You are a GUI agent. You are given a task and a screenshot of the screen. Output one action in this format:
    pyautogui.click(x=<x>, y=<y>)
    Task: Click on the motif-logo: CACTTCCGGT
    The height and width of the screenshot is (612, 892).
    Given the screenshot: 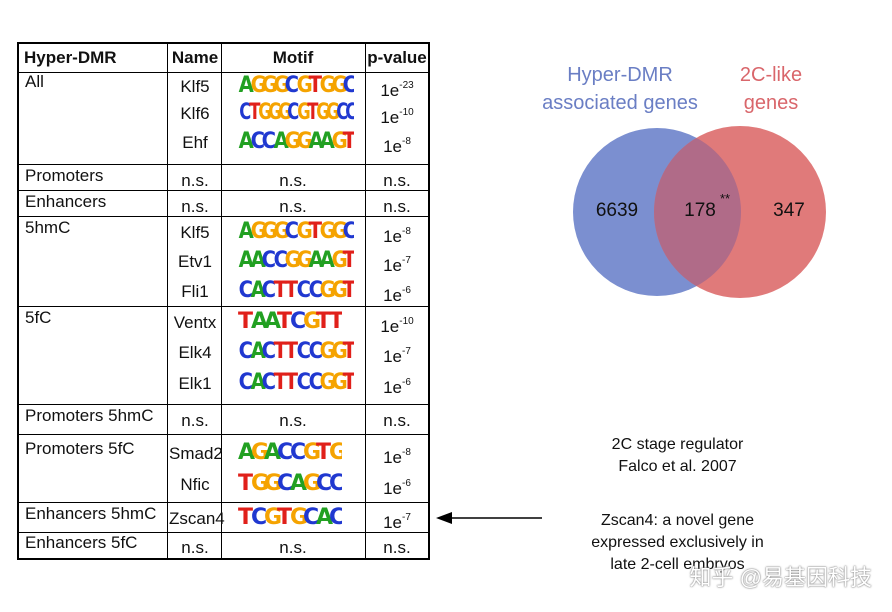 What is the action you would take?
    pyautogui.click(x=296, y=291)
    